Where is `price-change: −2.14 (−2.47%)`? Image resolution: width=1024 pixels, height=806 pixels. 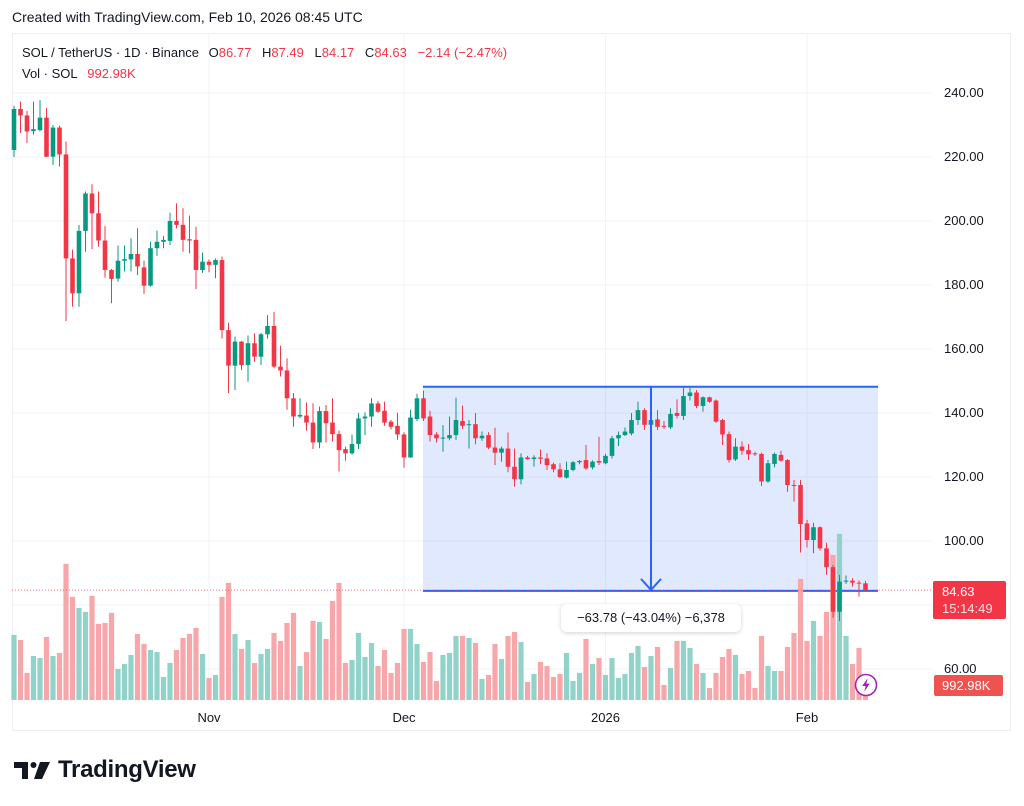 price-change: −2.14 (−2.47%) is located at coordinates (462, 52).